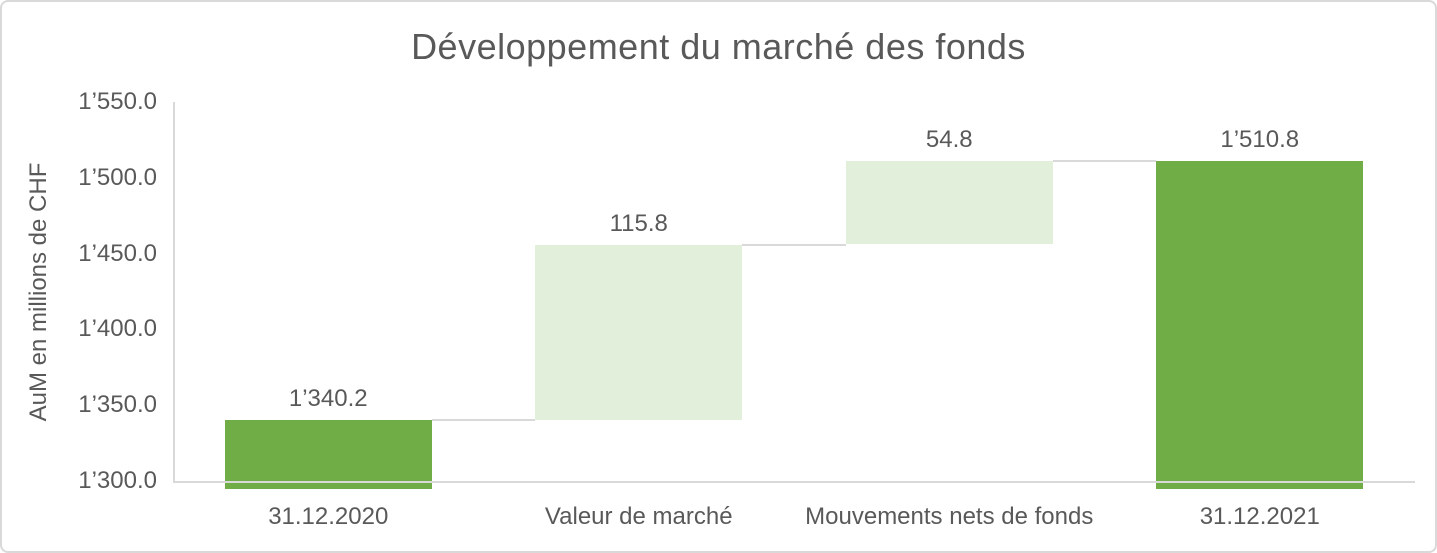 This screenshot has height=553, width=1437. Describe the element at coordinates (1259, 516) in the screenshot. I see `category-label: 31.12.2021` at that location.